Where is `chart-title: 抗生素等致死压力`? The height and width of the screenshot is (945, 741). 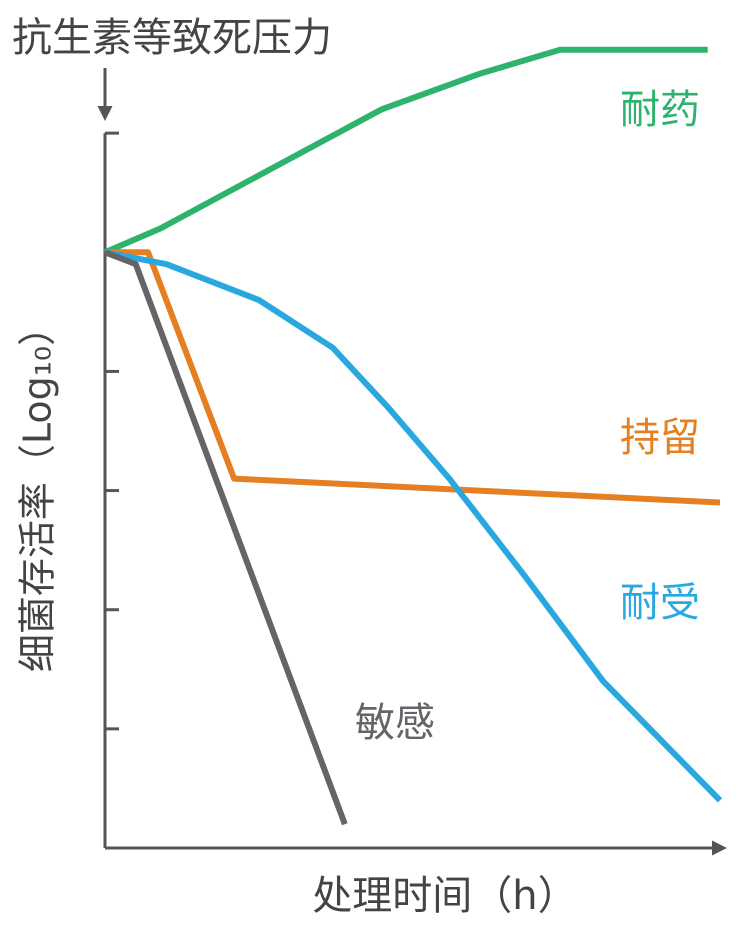 chart-title: 抗生素等致死压力 is located at coordinates (172, 38).